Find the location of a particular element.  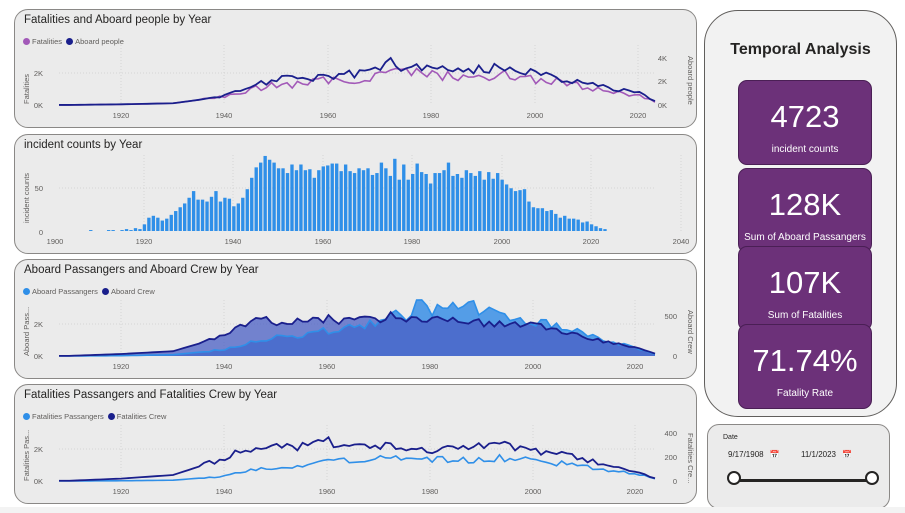

bar-2019 is located at coordinates (587, 226).